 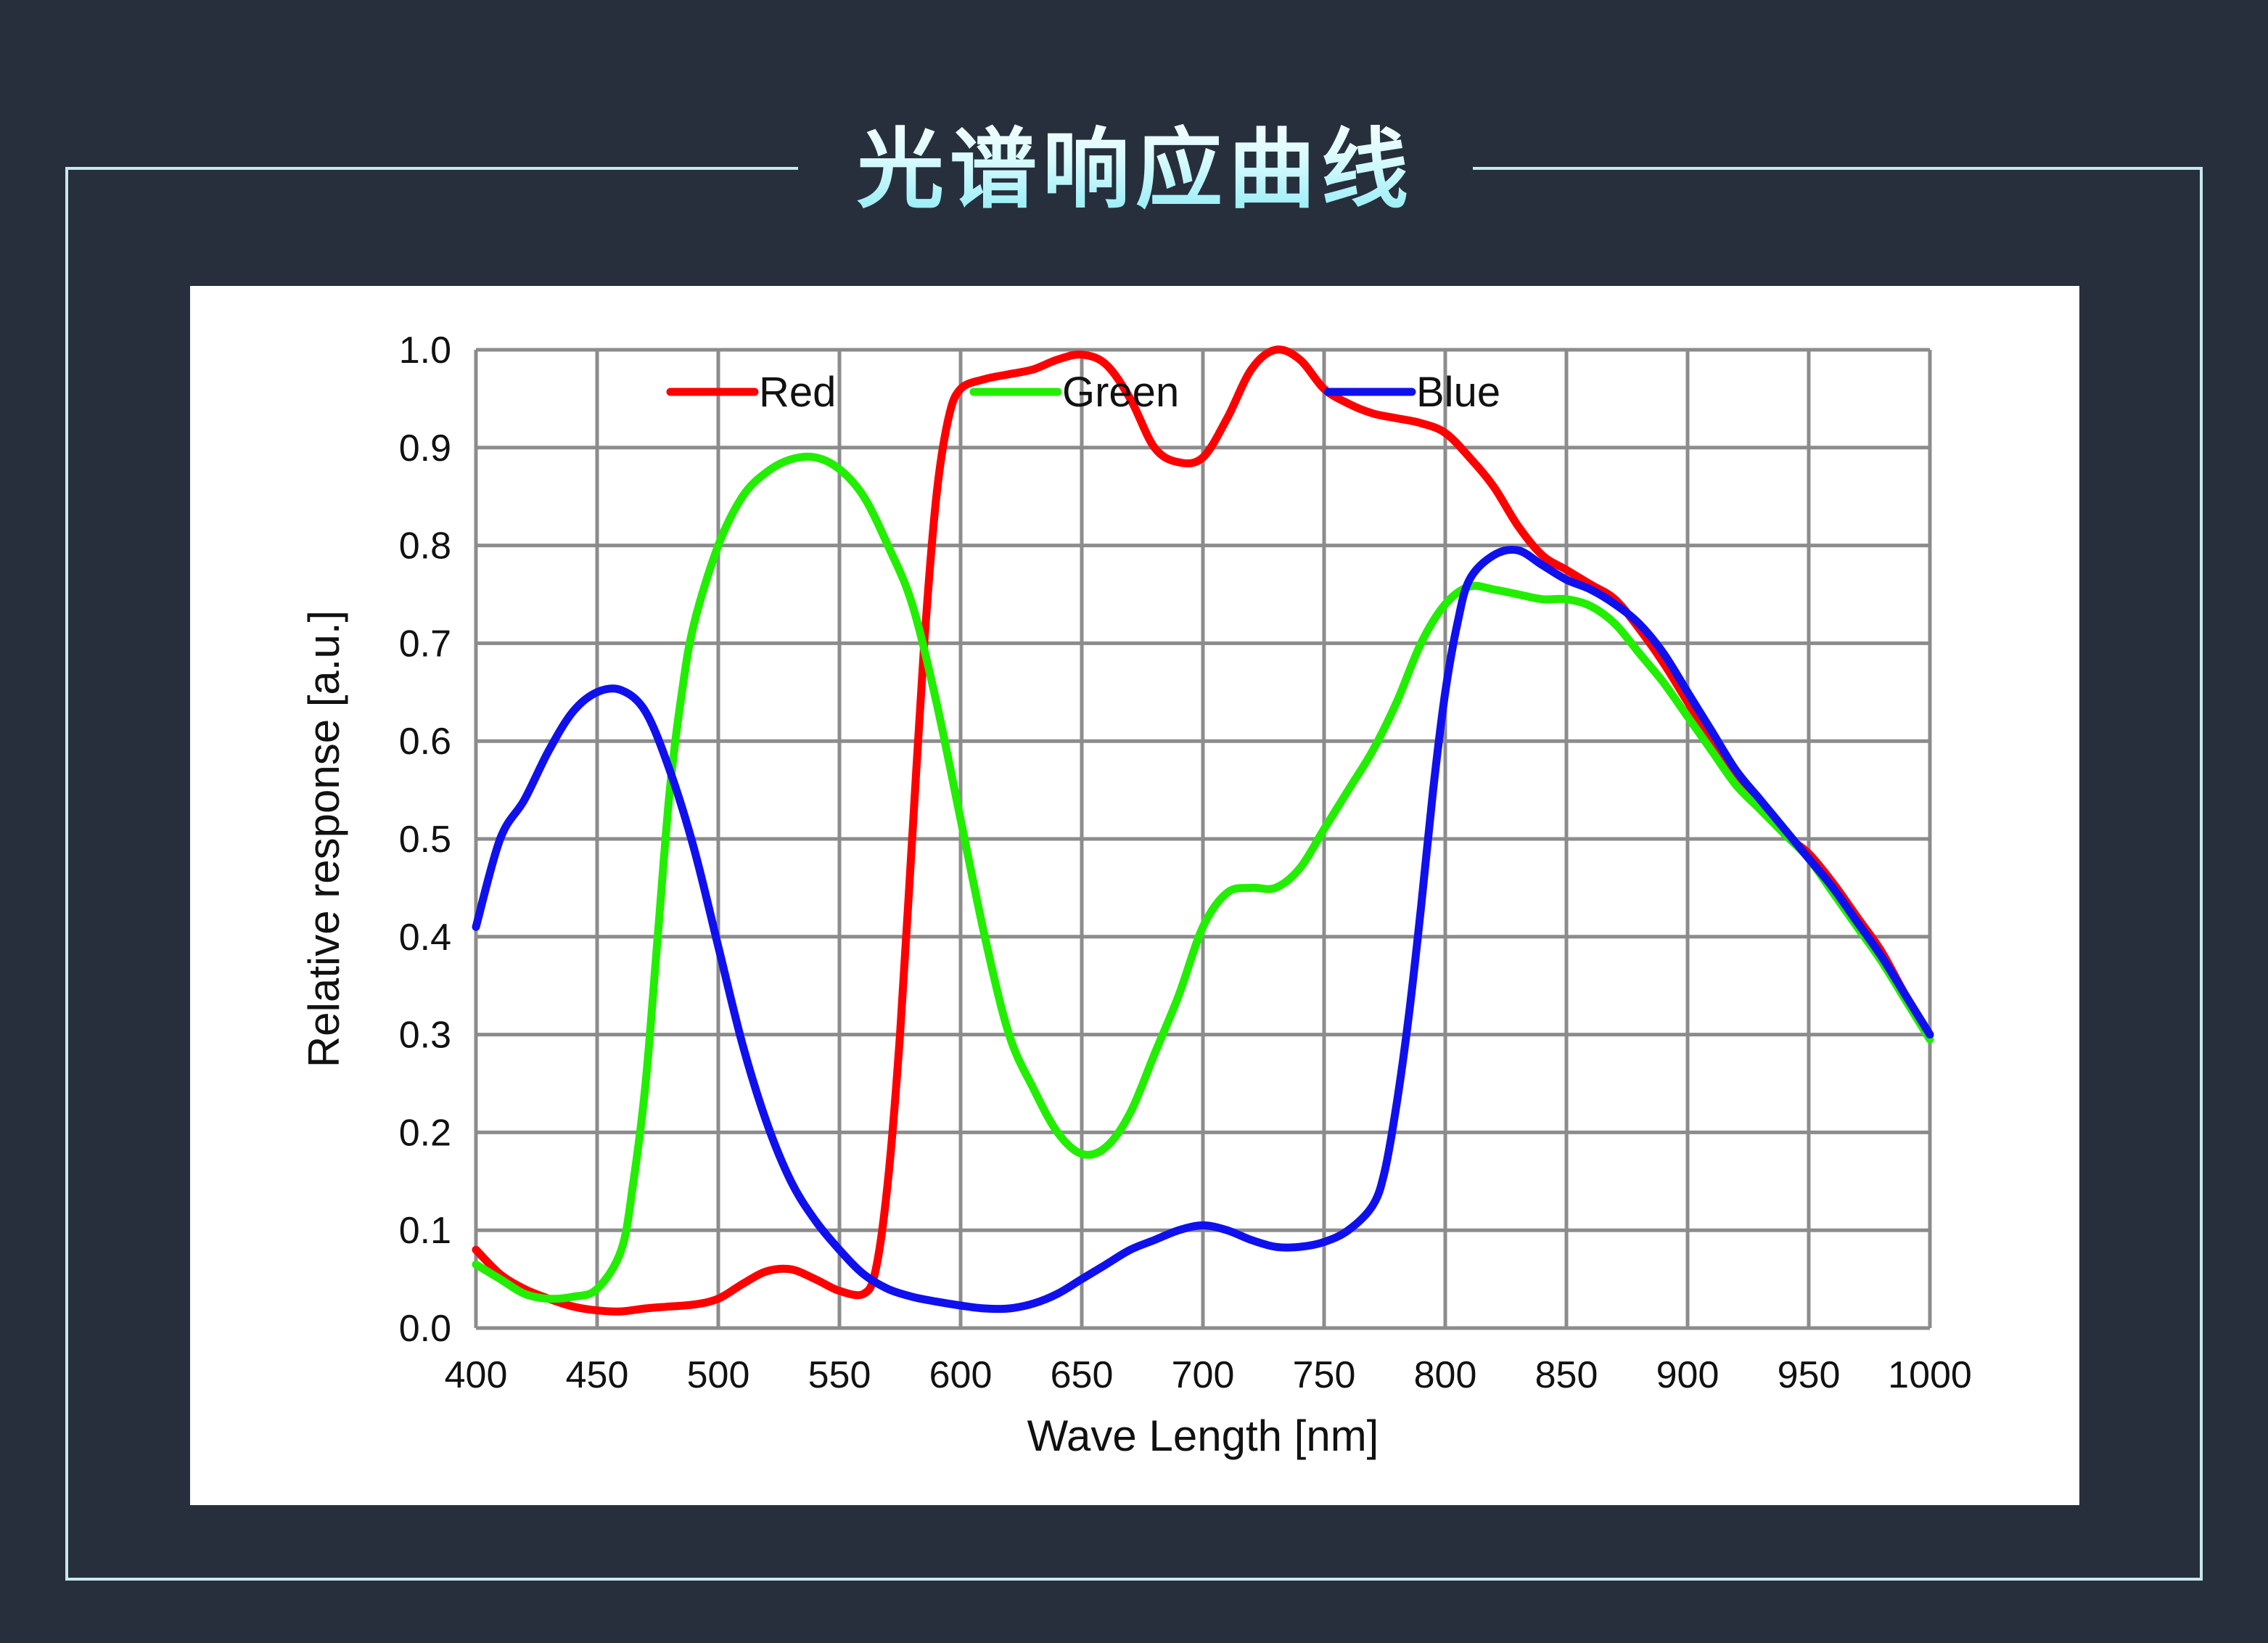 What do you see at coordinates (425, 644) in the screenshot?
I see `y-tick-label: 0.7` at bounding box center [425, 644].